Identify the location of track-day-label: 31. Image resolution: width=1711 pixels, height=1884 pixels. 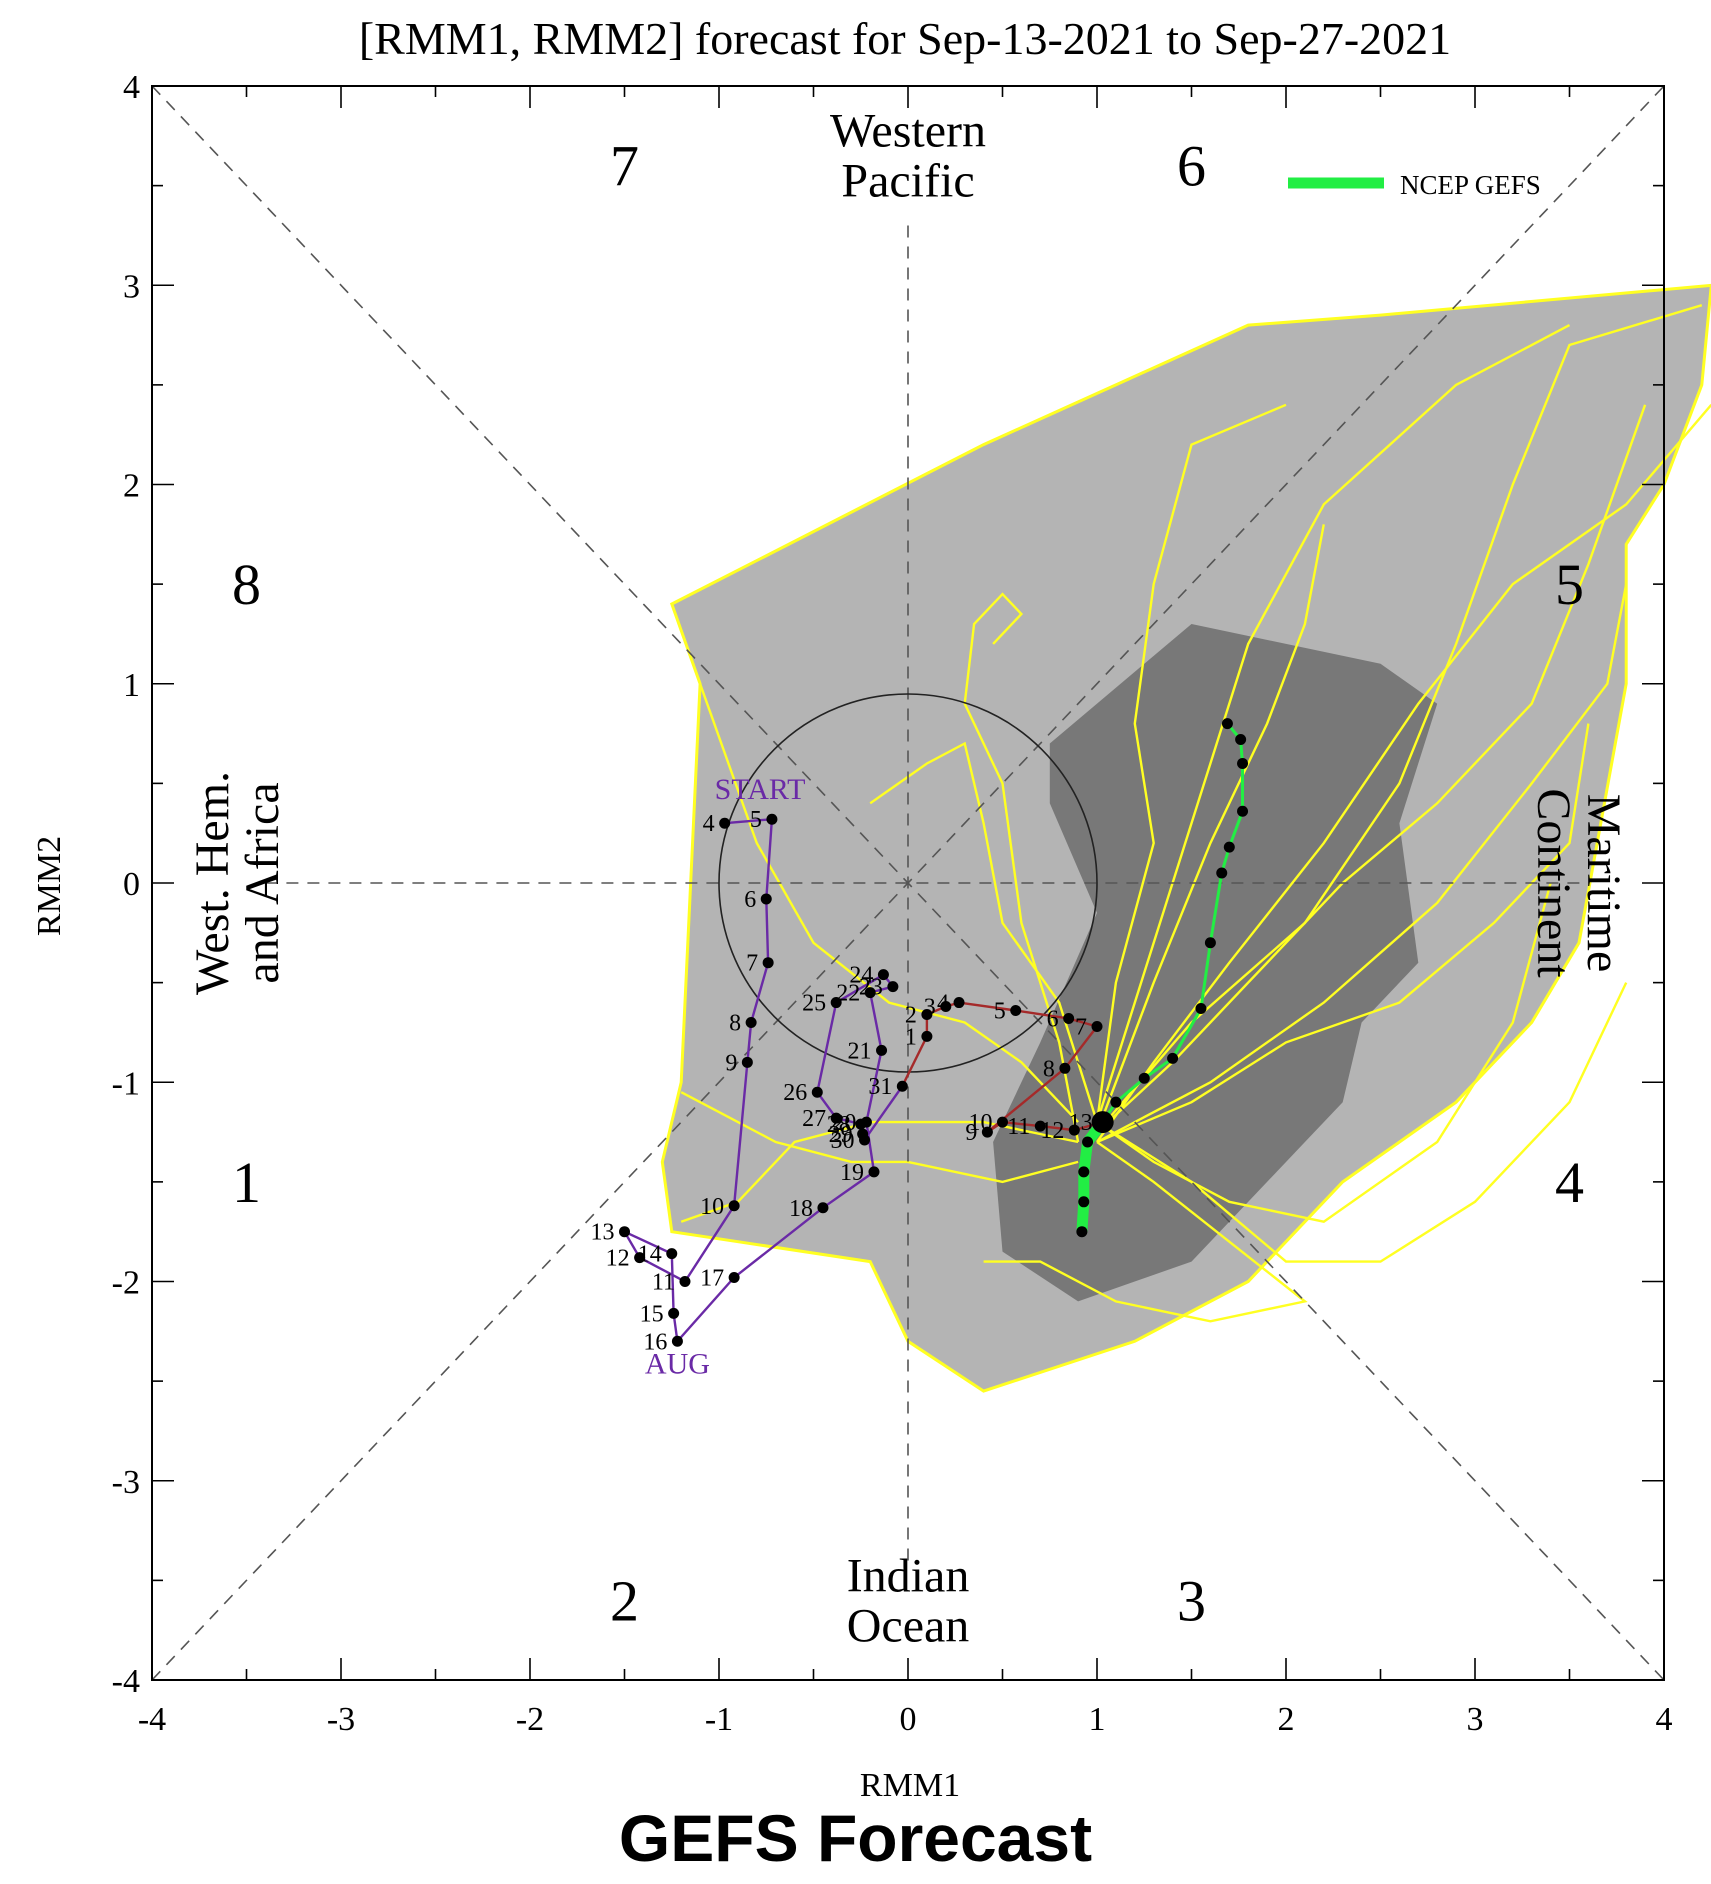
(880, 1087).